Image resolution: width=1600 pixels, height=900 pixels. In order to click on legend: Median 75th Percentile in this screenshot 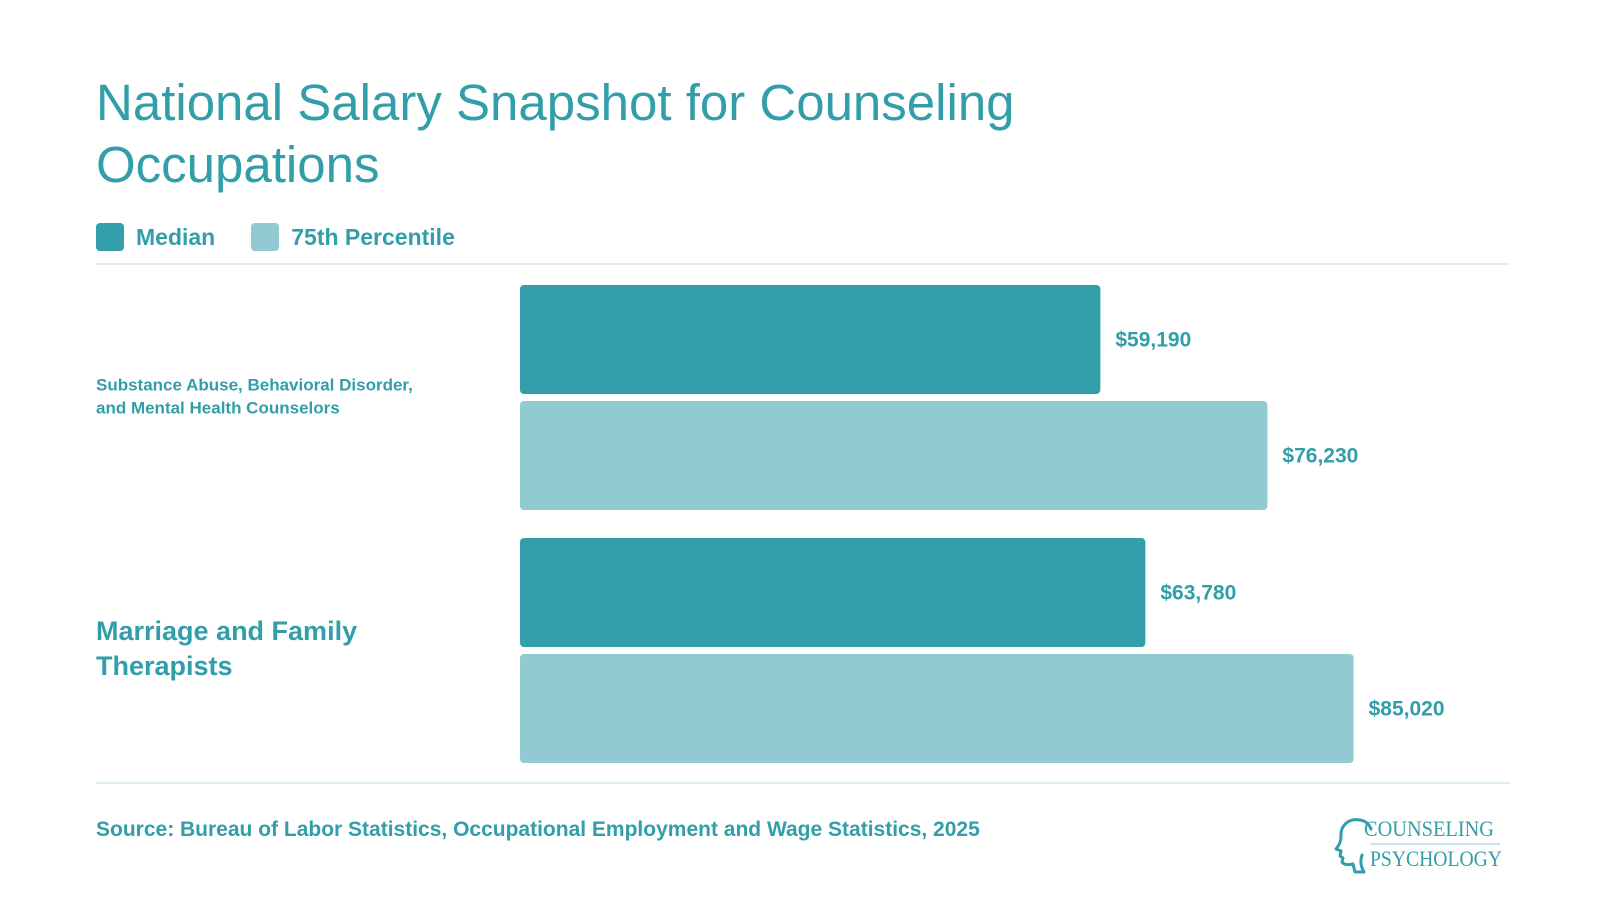, I will do `click(293, 237)`.